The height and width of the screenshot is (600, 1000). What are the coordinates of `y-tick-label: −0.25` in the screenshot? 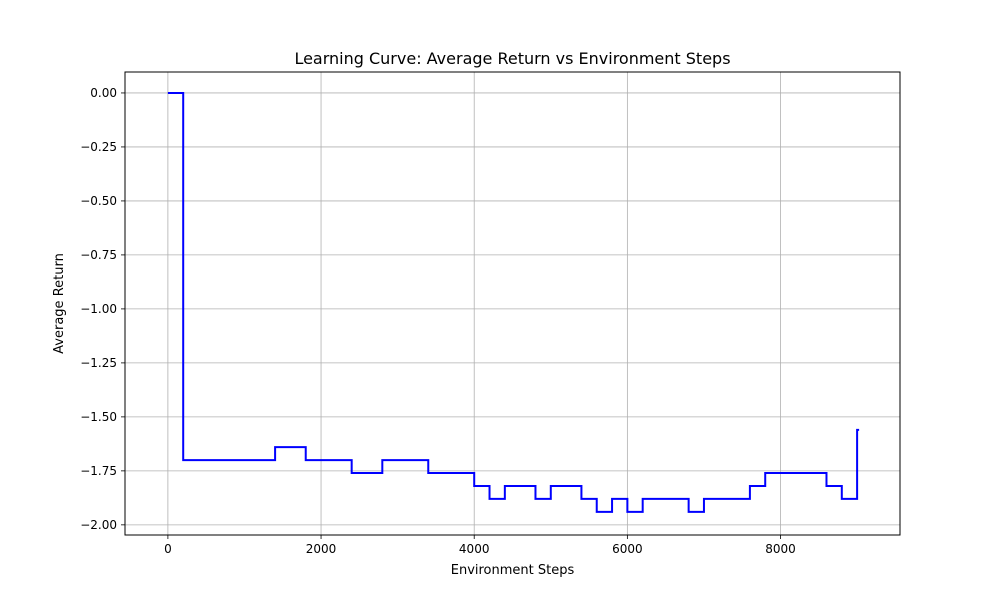 It's located at (98, 147).